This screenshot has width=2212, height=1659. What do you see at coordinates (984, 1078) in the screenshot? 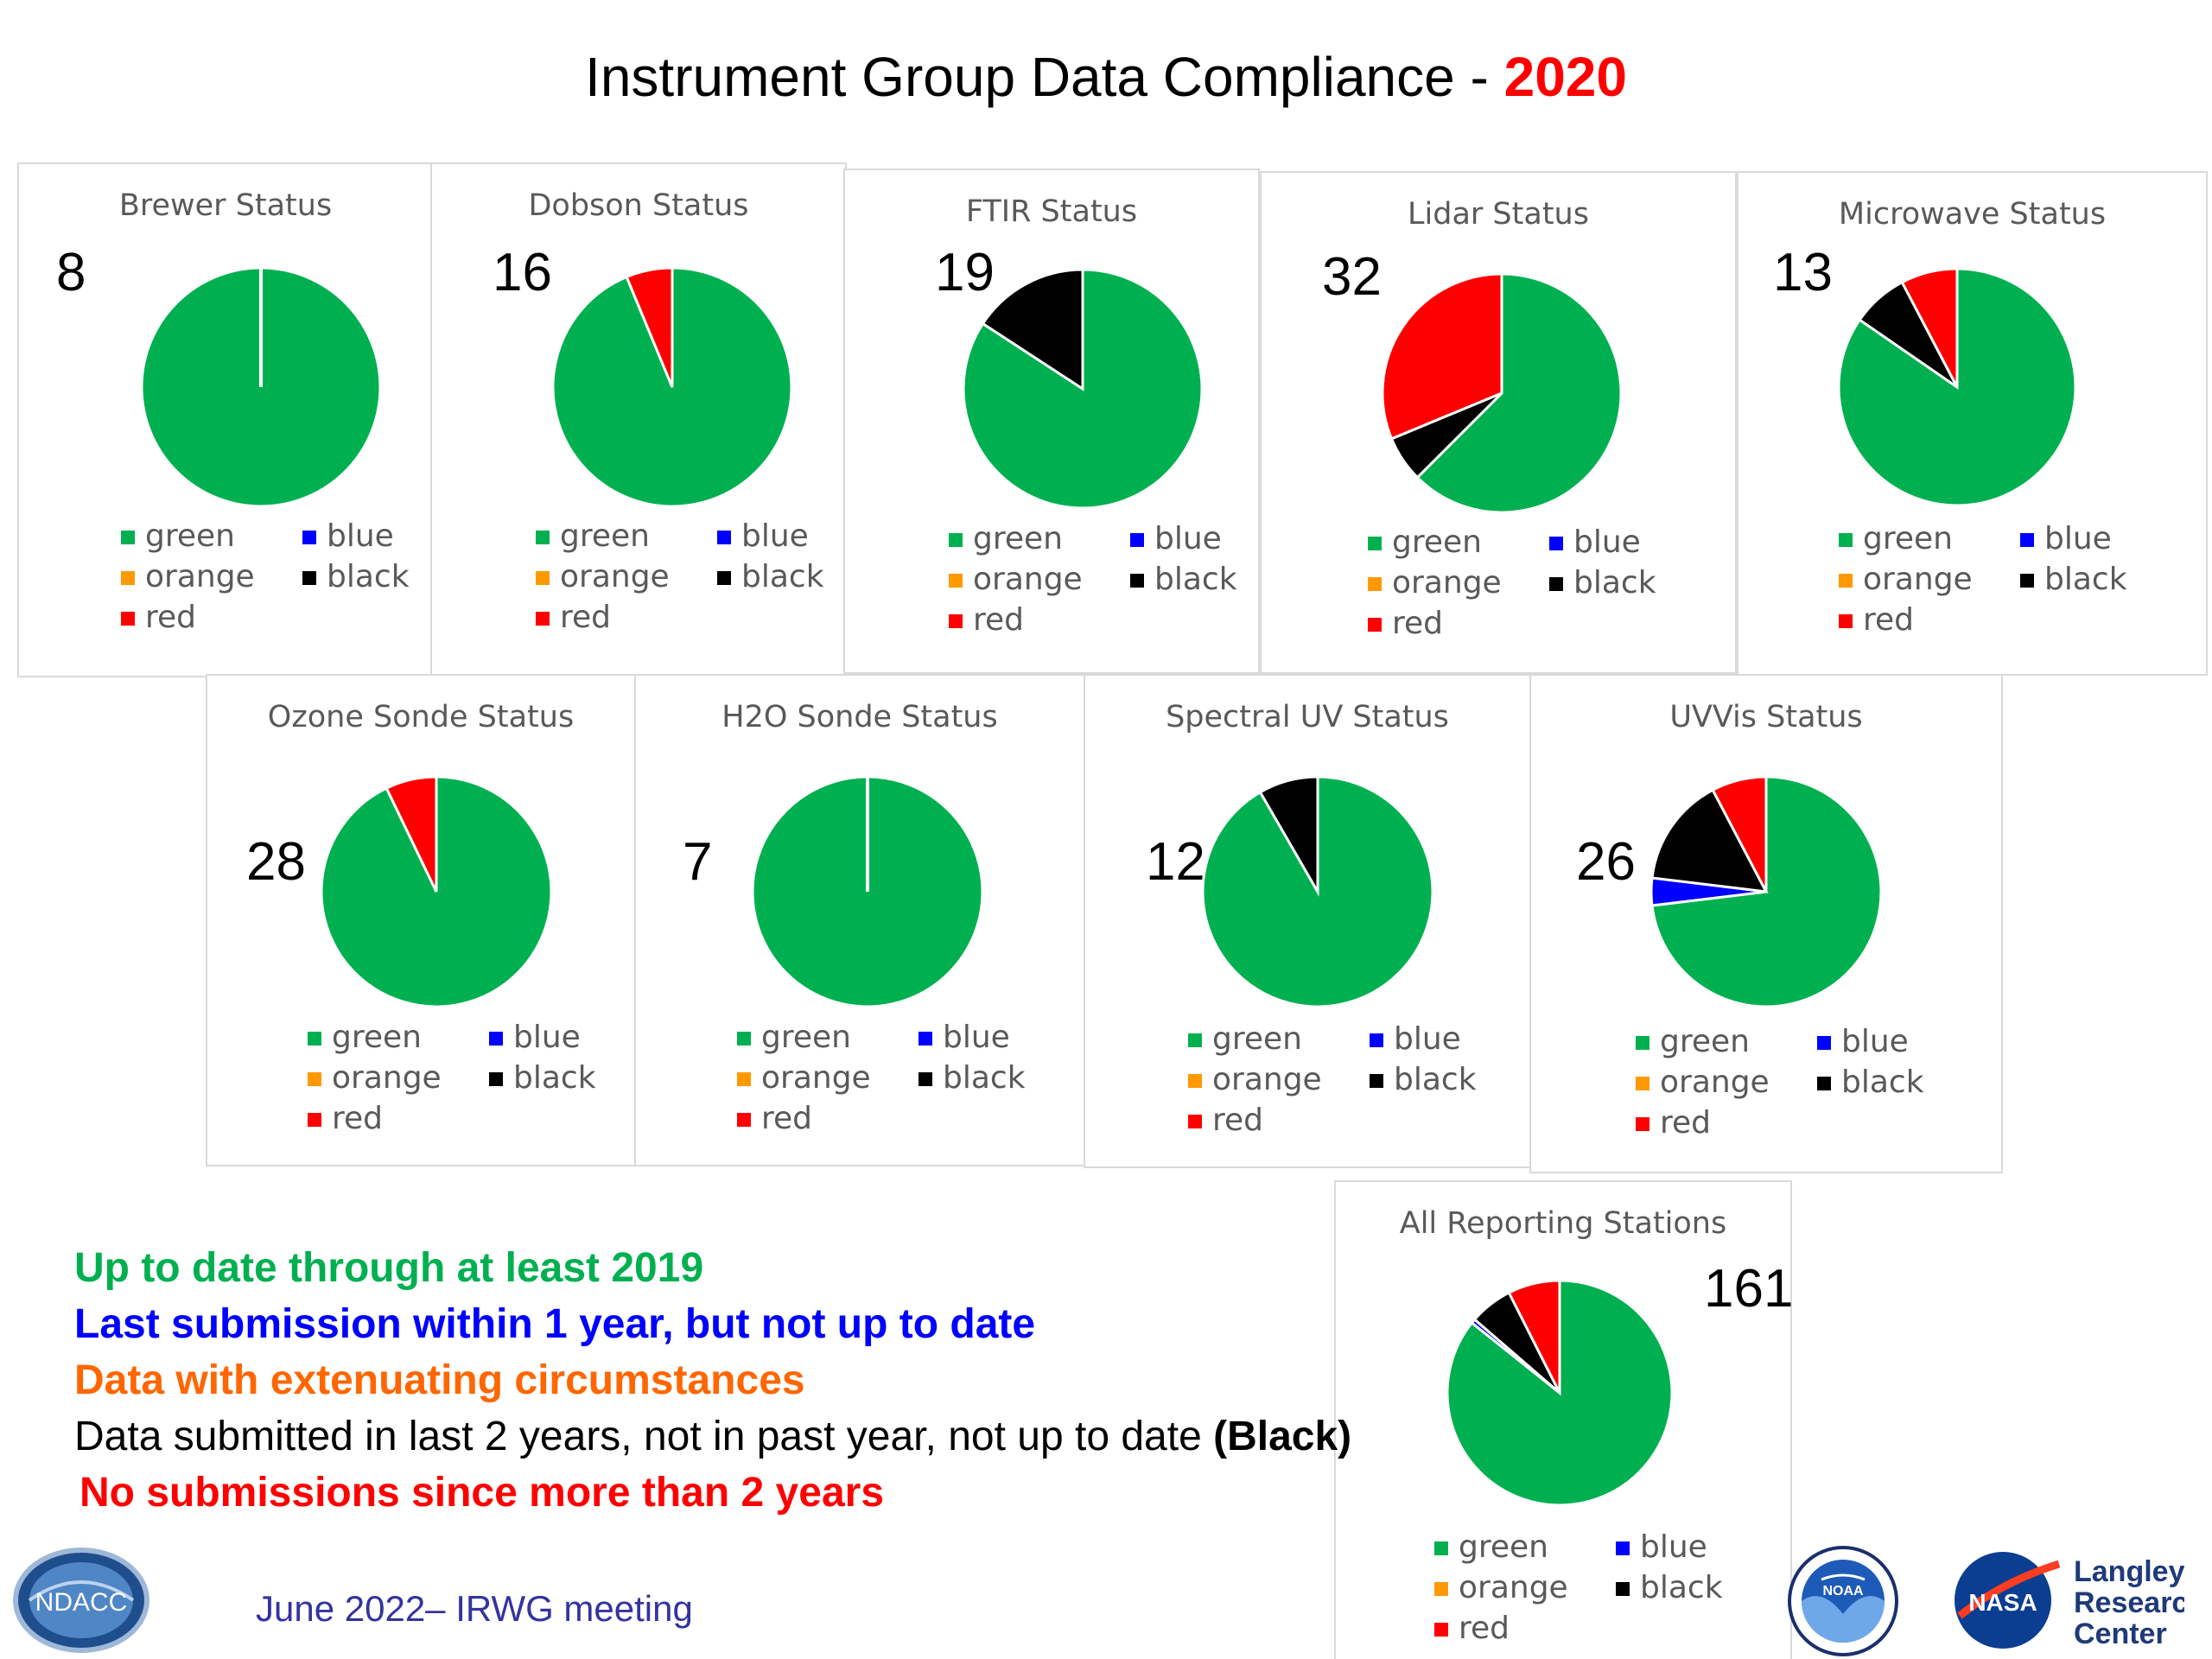
I see `h2o-sonde-status-legend-label-black: black` at bounding box center [984, 1078].